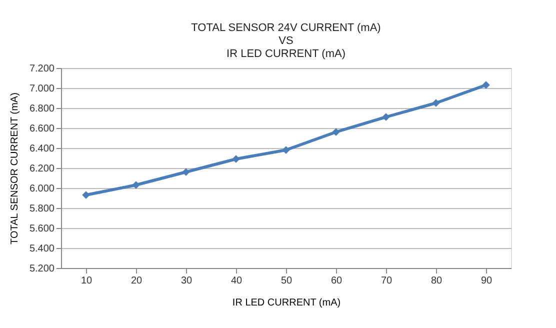  What do you see at coordinates (336, 281) in the screenshot?
I see `x-tick-label: 60` at bounding box center [336, 281].